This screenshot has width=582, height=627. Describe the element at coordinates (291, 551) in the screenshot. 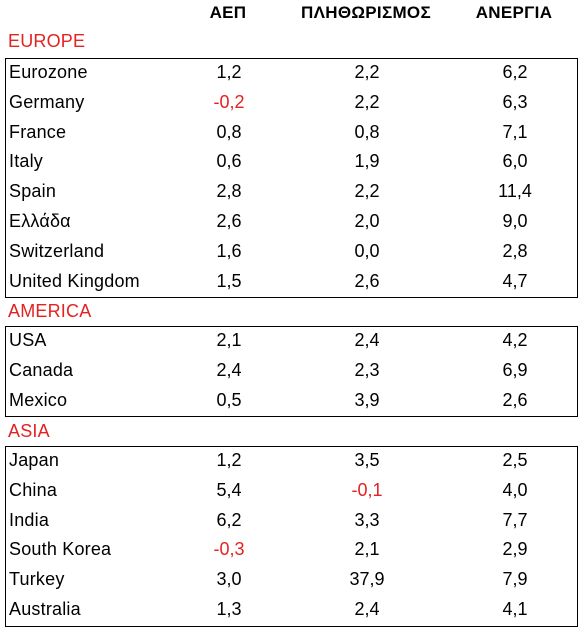

I see `table-row: South Korea -0,3 2,1 2,9` at that location.